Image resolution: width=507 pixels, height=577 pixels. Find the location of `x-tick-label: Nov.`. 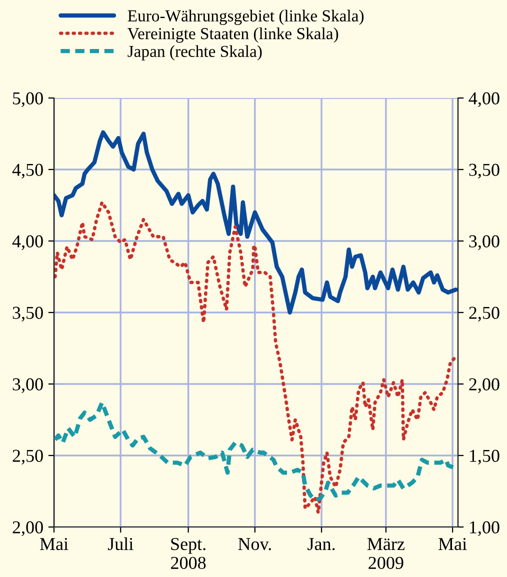

x-tick-label: Nov. is located at coordinates (254, 544).